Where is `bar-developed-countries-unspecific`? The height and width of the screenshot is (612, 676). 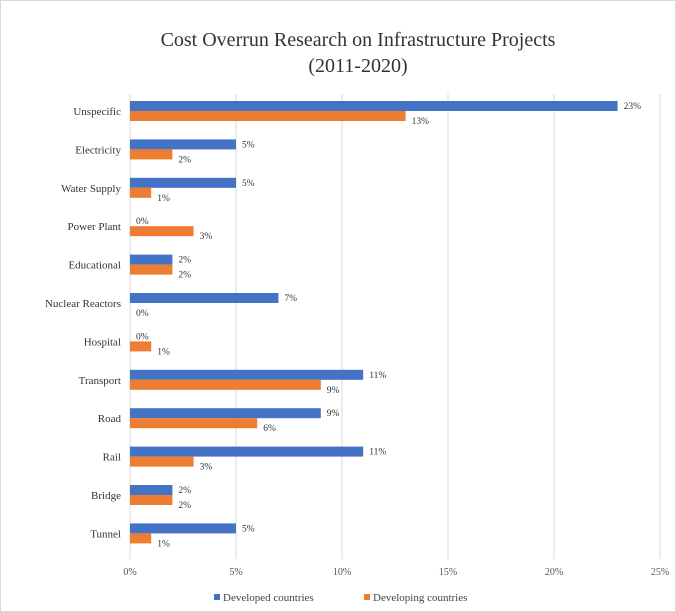 bar-developed-countries-unspecific is located at coordinates (374, 106).